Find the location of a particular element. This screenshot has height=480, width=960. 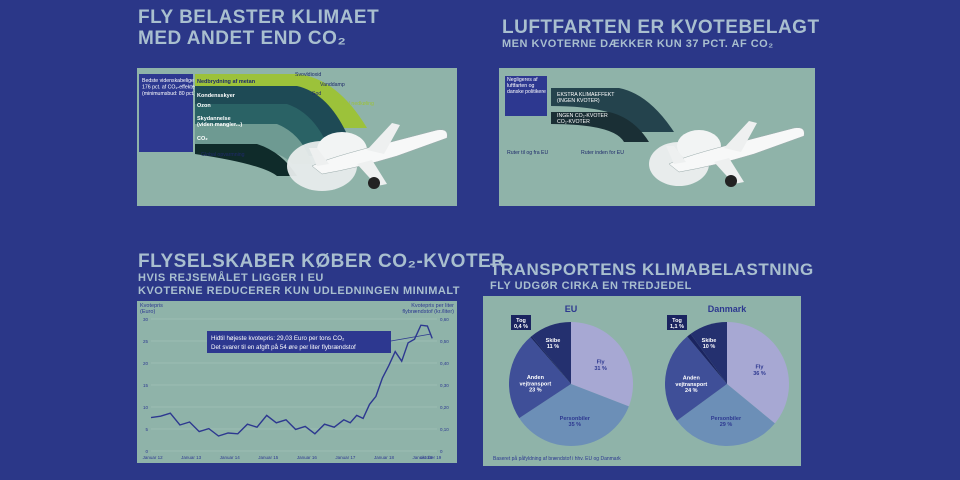

x-tick-label: Januar 16 is located at coordinates (307, 457).